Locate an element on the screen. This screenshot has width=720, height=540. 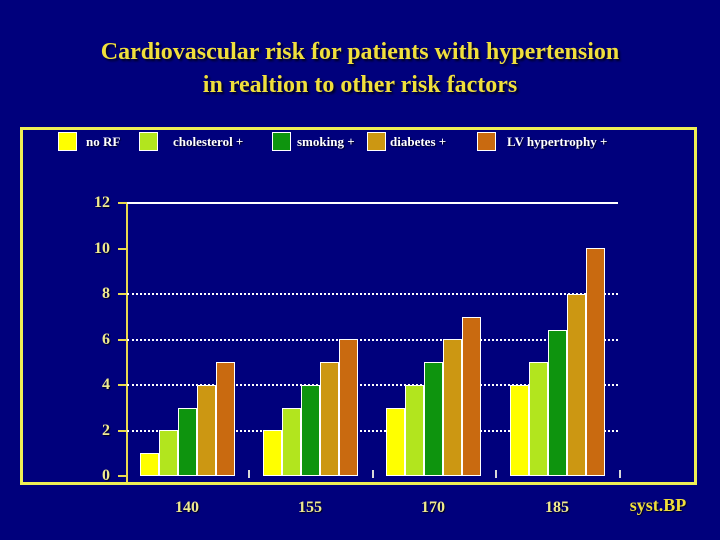
legend-label-no-rf: no RF is located at coordinates (103, 141).